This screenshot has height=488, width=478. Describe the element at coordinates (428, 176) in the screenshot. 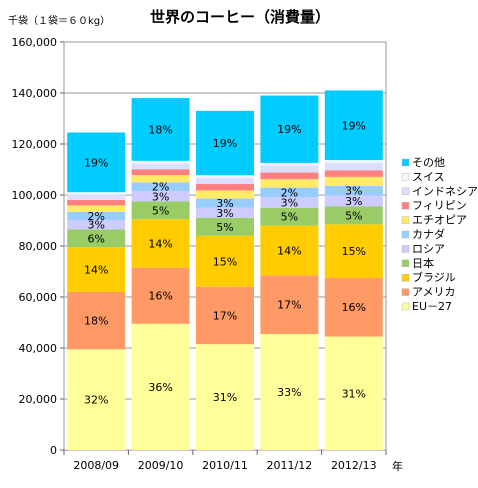

I see `legend-label: スイス` at that location.